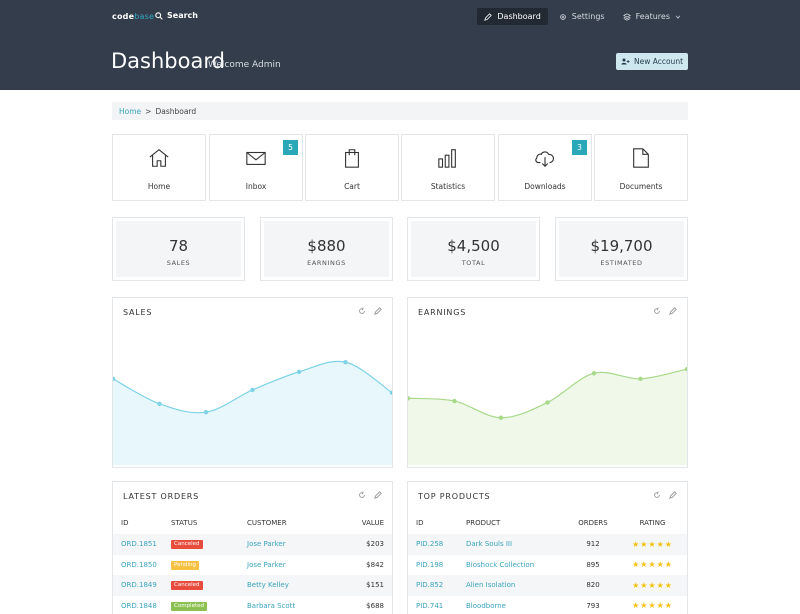  What do you see at coordinates (547, 565) in the screenshot?
I see `table-row: PID.198 Bioshock Collection 895 ★★★★★` at bounding box center [547, 565].